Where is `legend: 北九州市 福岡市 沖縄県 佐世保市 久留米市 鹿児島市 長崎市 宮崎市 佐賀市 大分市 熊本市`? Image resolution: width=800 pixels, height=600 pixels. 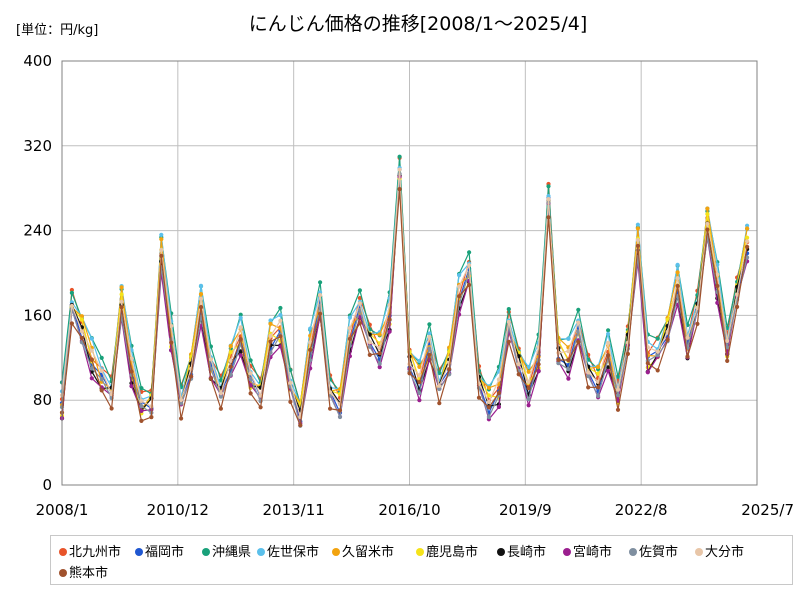 legend: 北九州市 福岡市 沖縄県 佐世保市 久留米市 鹿児島市 長崎市 宮崎市 佐賀市 大分市 熊本市 is located at coordinates (421, 560).